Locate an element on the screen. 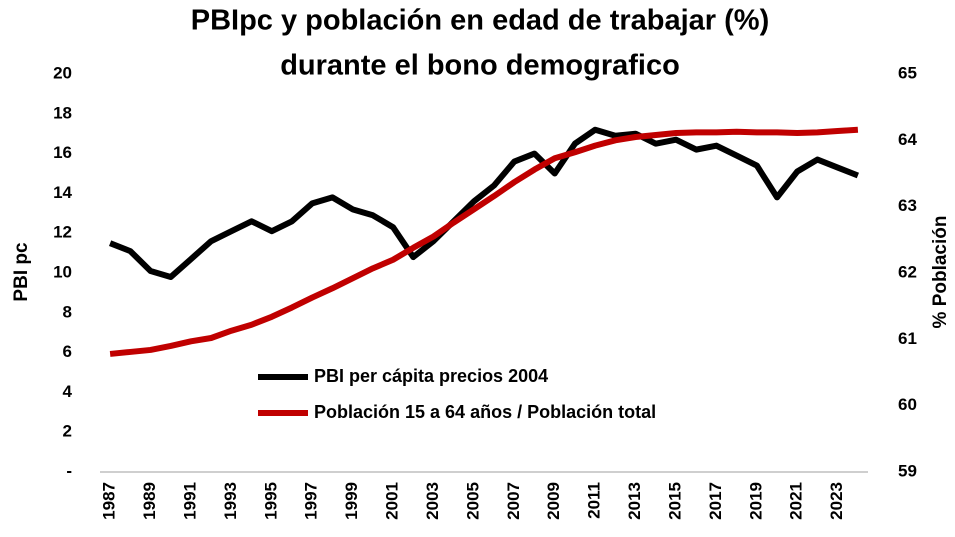  y-tick-label: 10 is located at coordinates (62, 271).